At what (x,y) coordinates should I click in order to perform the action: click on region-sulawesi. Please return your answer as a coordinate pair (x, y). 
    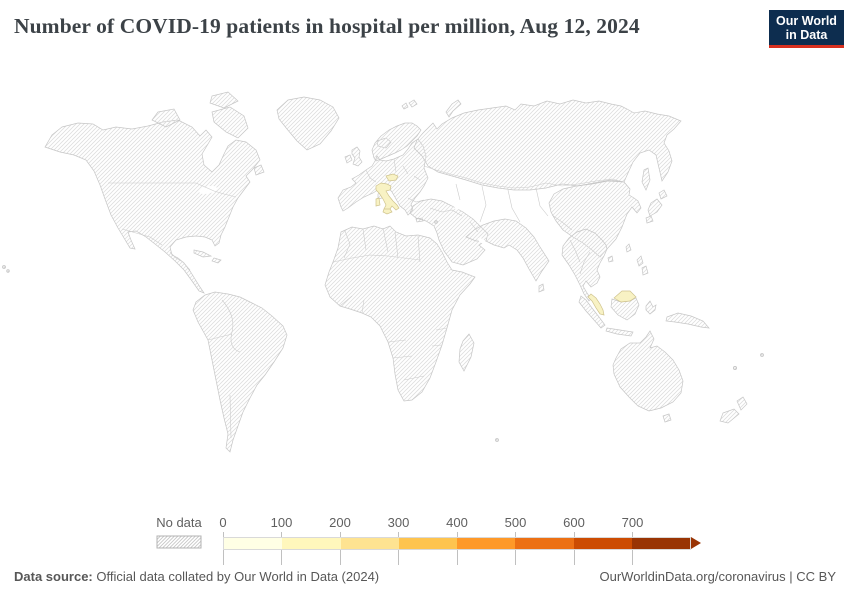
    Looking at the image, I should click on (651, 307).